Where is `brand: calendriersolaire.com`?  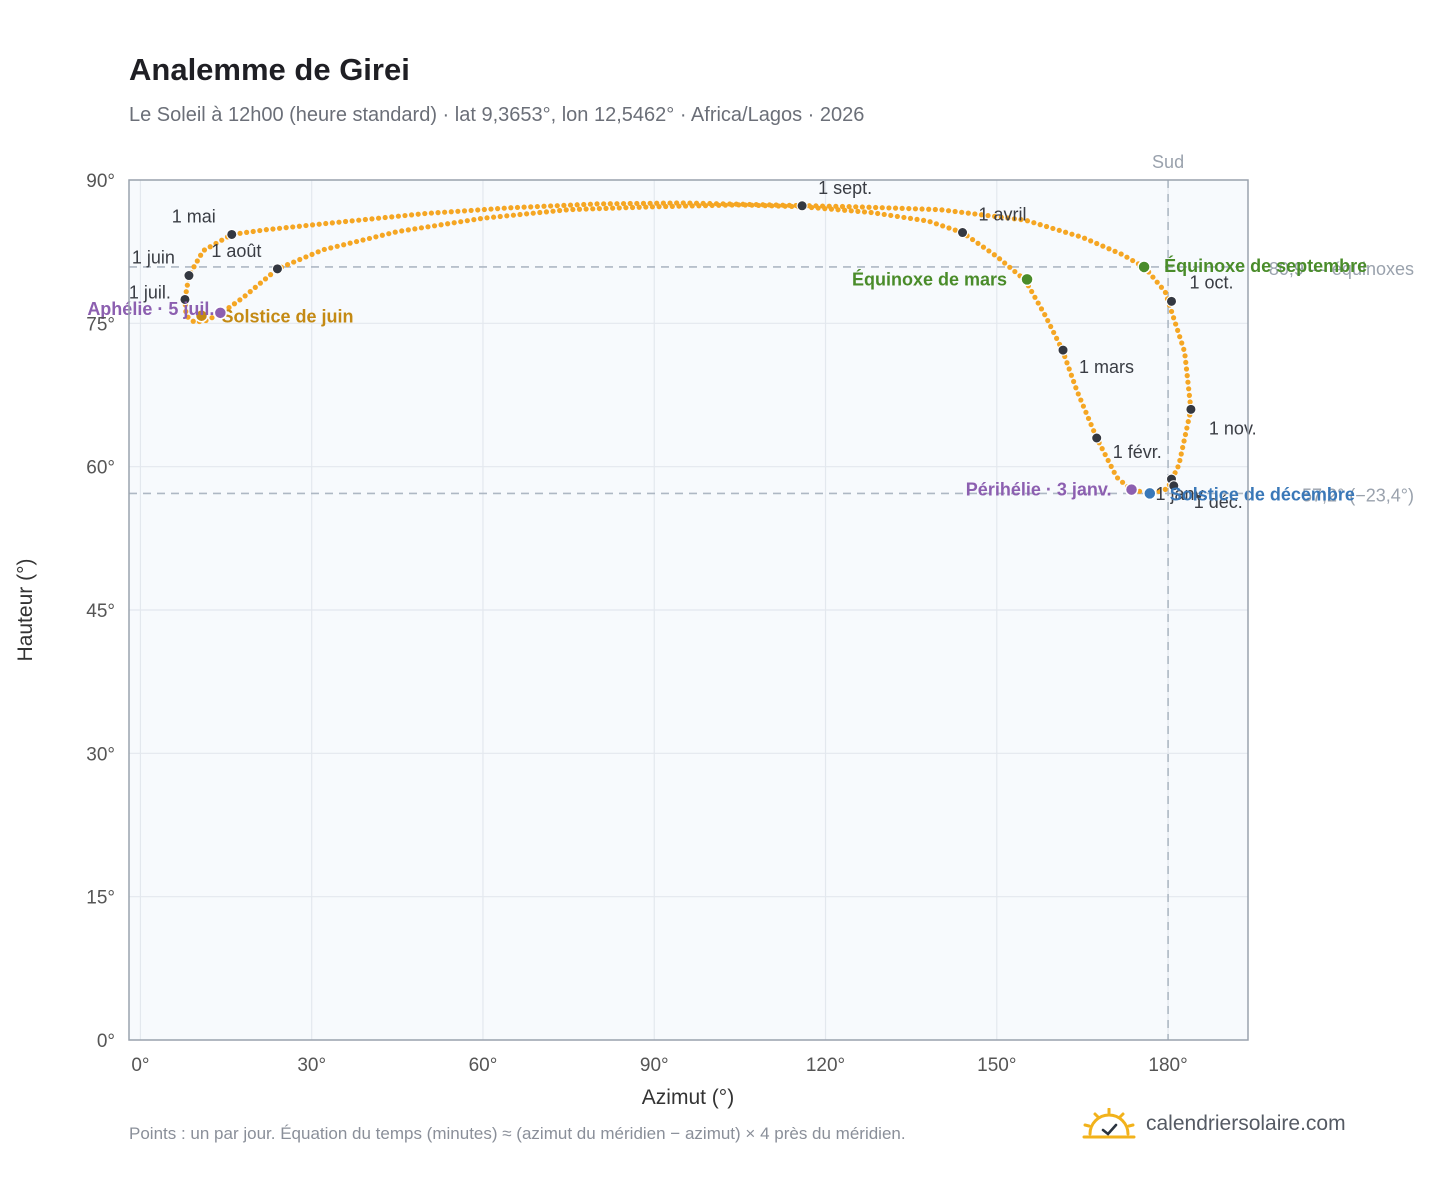
brand: calendriersolaire.com is located at coordinates (1214, 1124).